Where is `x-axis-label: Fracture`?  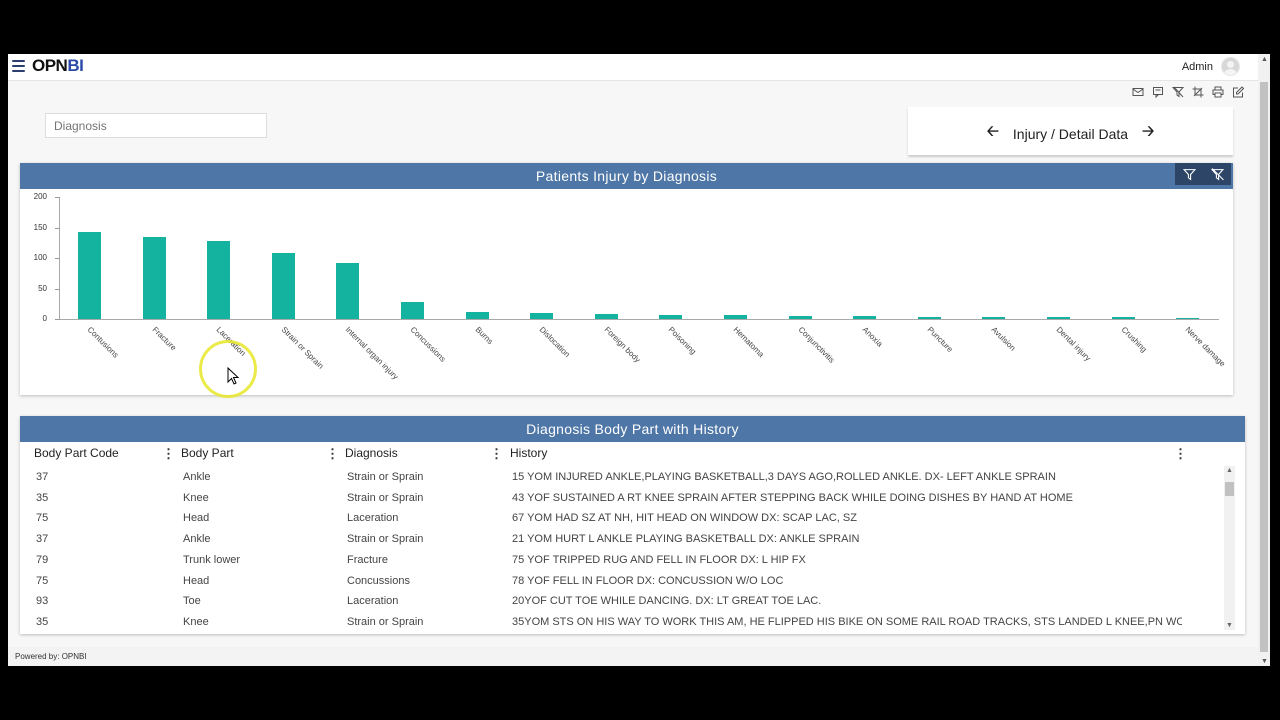 x-axis-label: Fracture is located at coordinates (164, 339).